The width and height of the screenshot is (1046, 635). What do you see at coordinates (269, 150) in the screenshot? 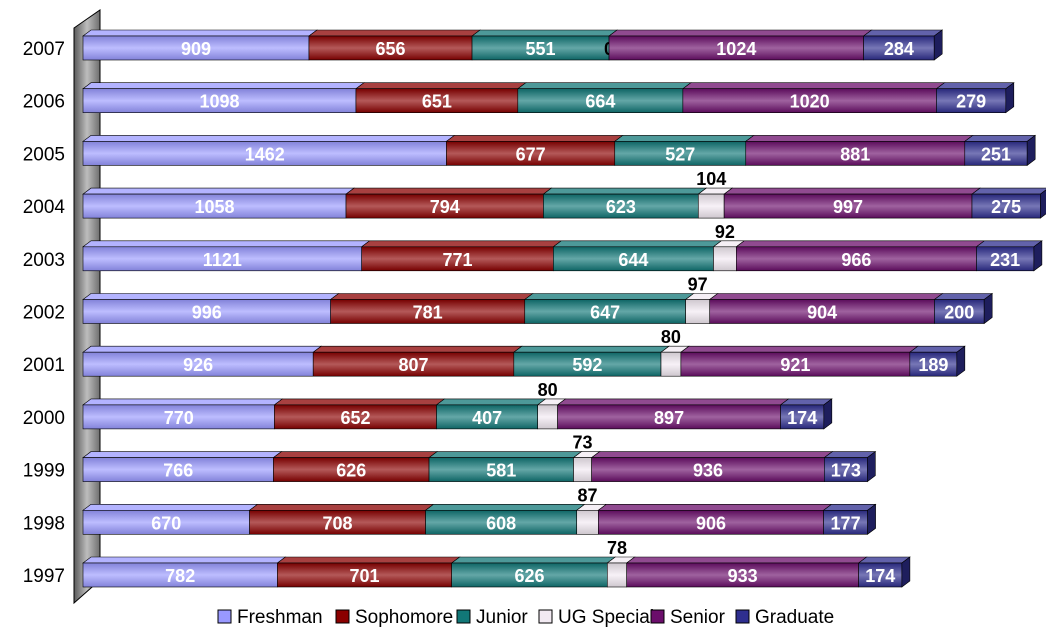
I see `bar-2005-freshman: 1462` at bounding box center [269, 150].